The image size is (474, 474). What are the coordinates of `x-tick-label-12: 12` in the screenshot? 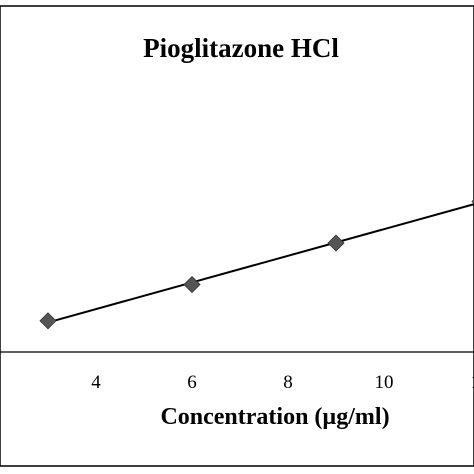 It's located at (472, 382).